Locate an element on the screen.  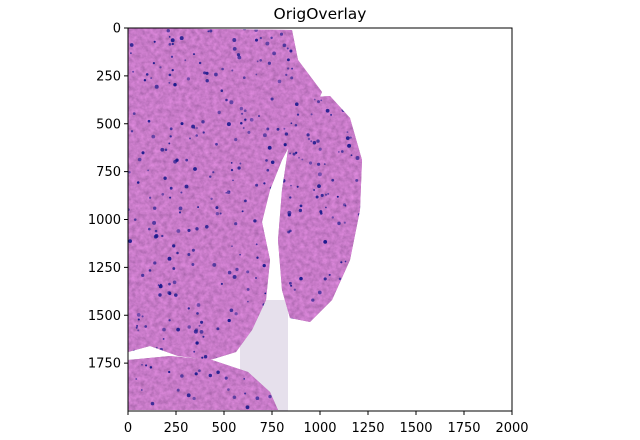
y-tick-label: 250 is located at coordinates (108, 76).